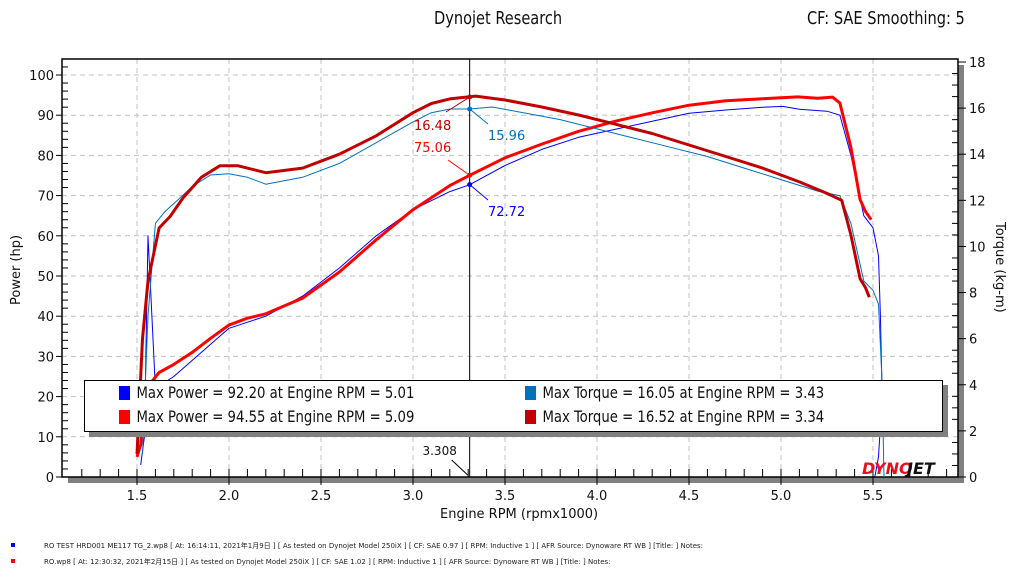  I want to click on x-tick-label: 5.0, so click(781, 496).